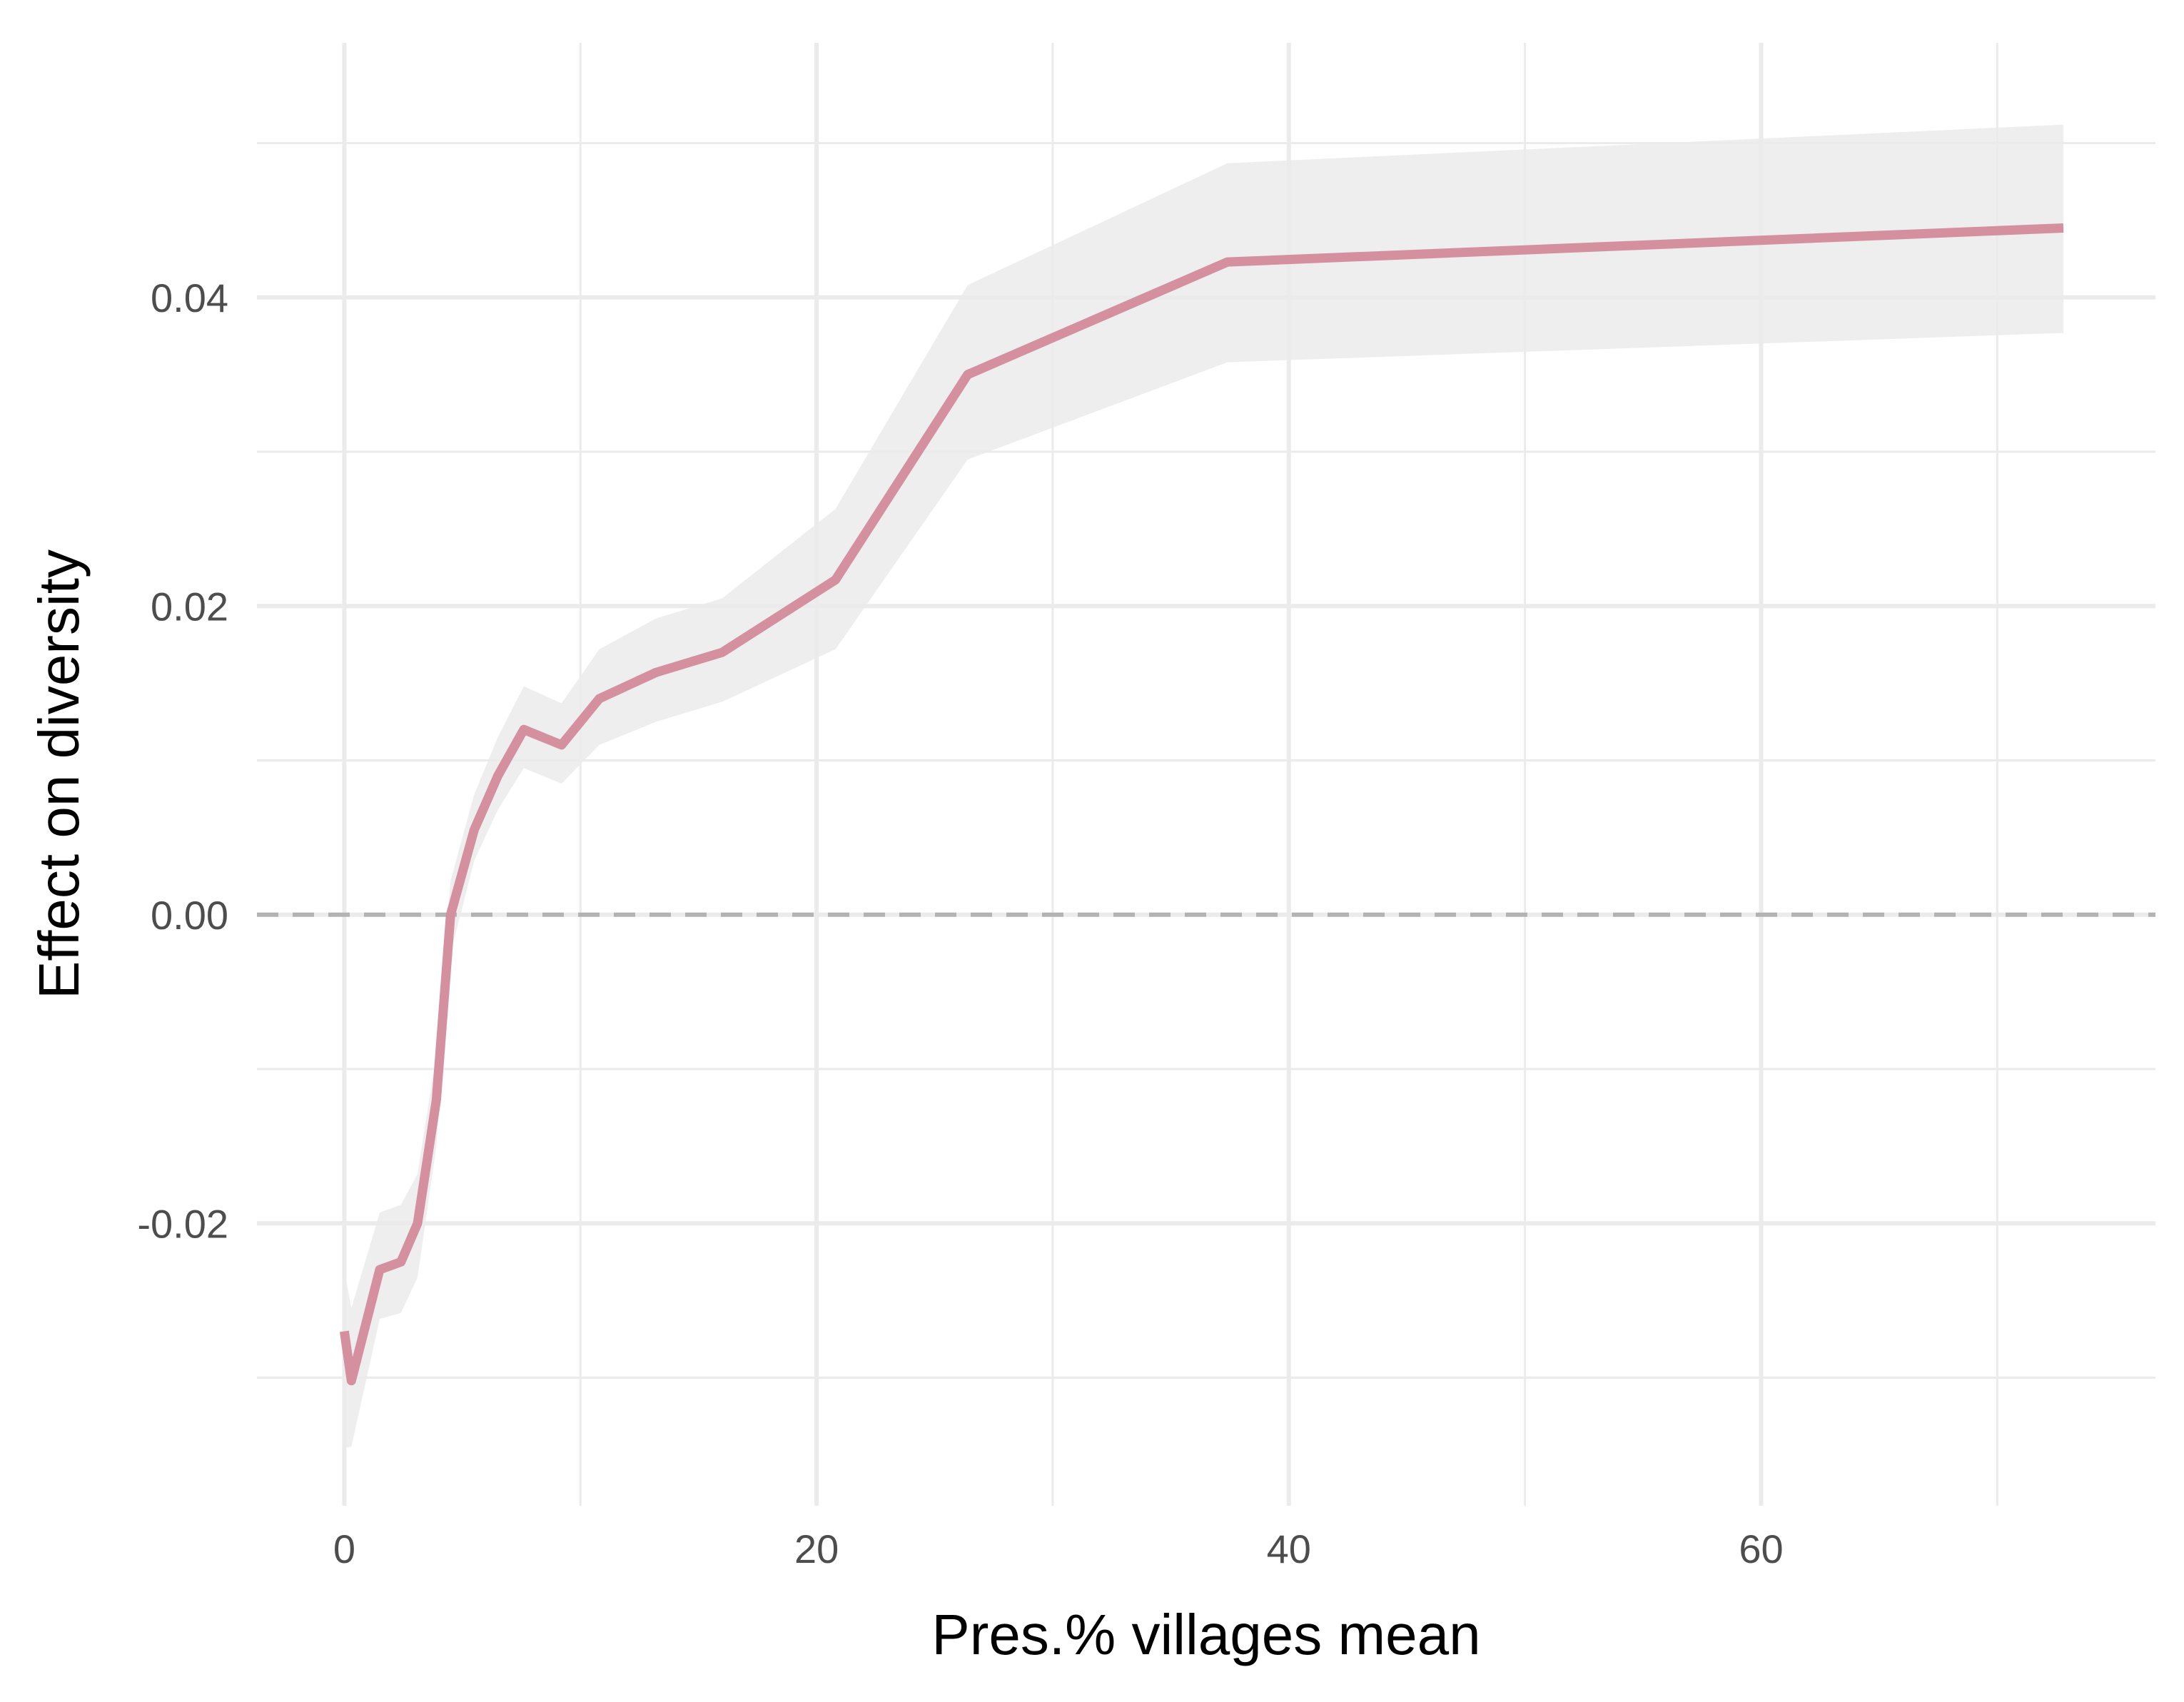  Describe the element at coordinates (1058, 1549) in the screenshot. I see `x-tick-labels: 0 20 40 60` at that location.